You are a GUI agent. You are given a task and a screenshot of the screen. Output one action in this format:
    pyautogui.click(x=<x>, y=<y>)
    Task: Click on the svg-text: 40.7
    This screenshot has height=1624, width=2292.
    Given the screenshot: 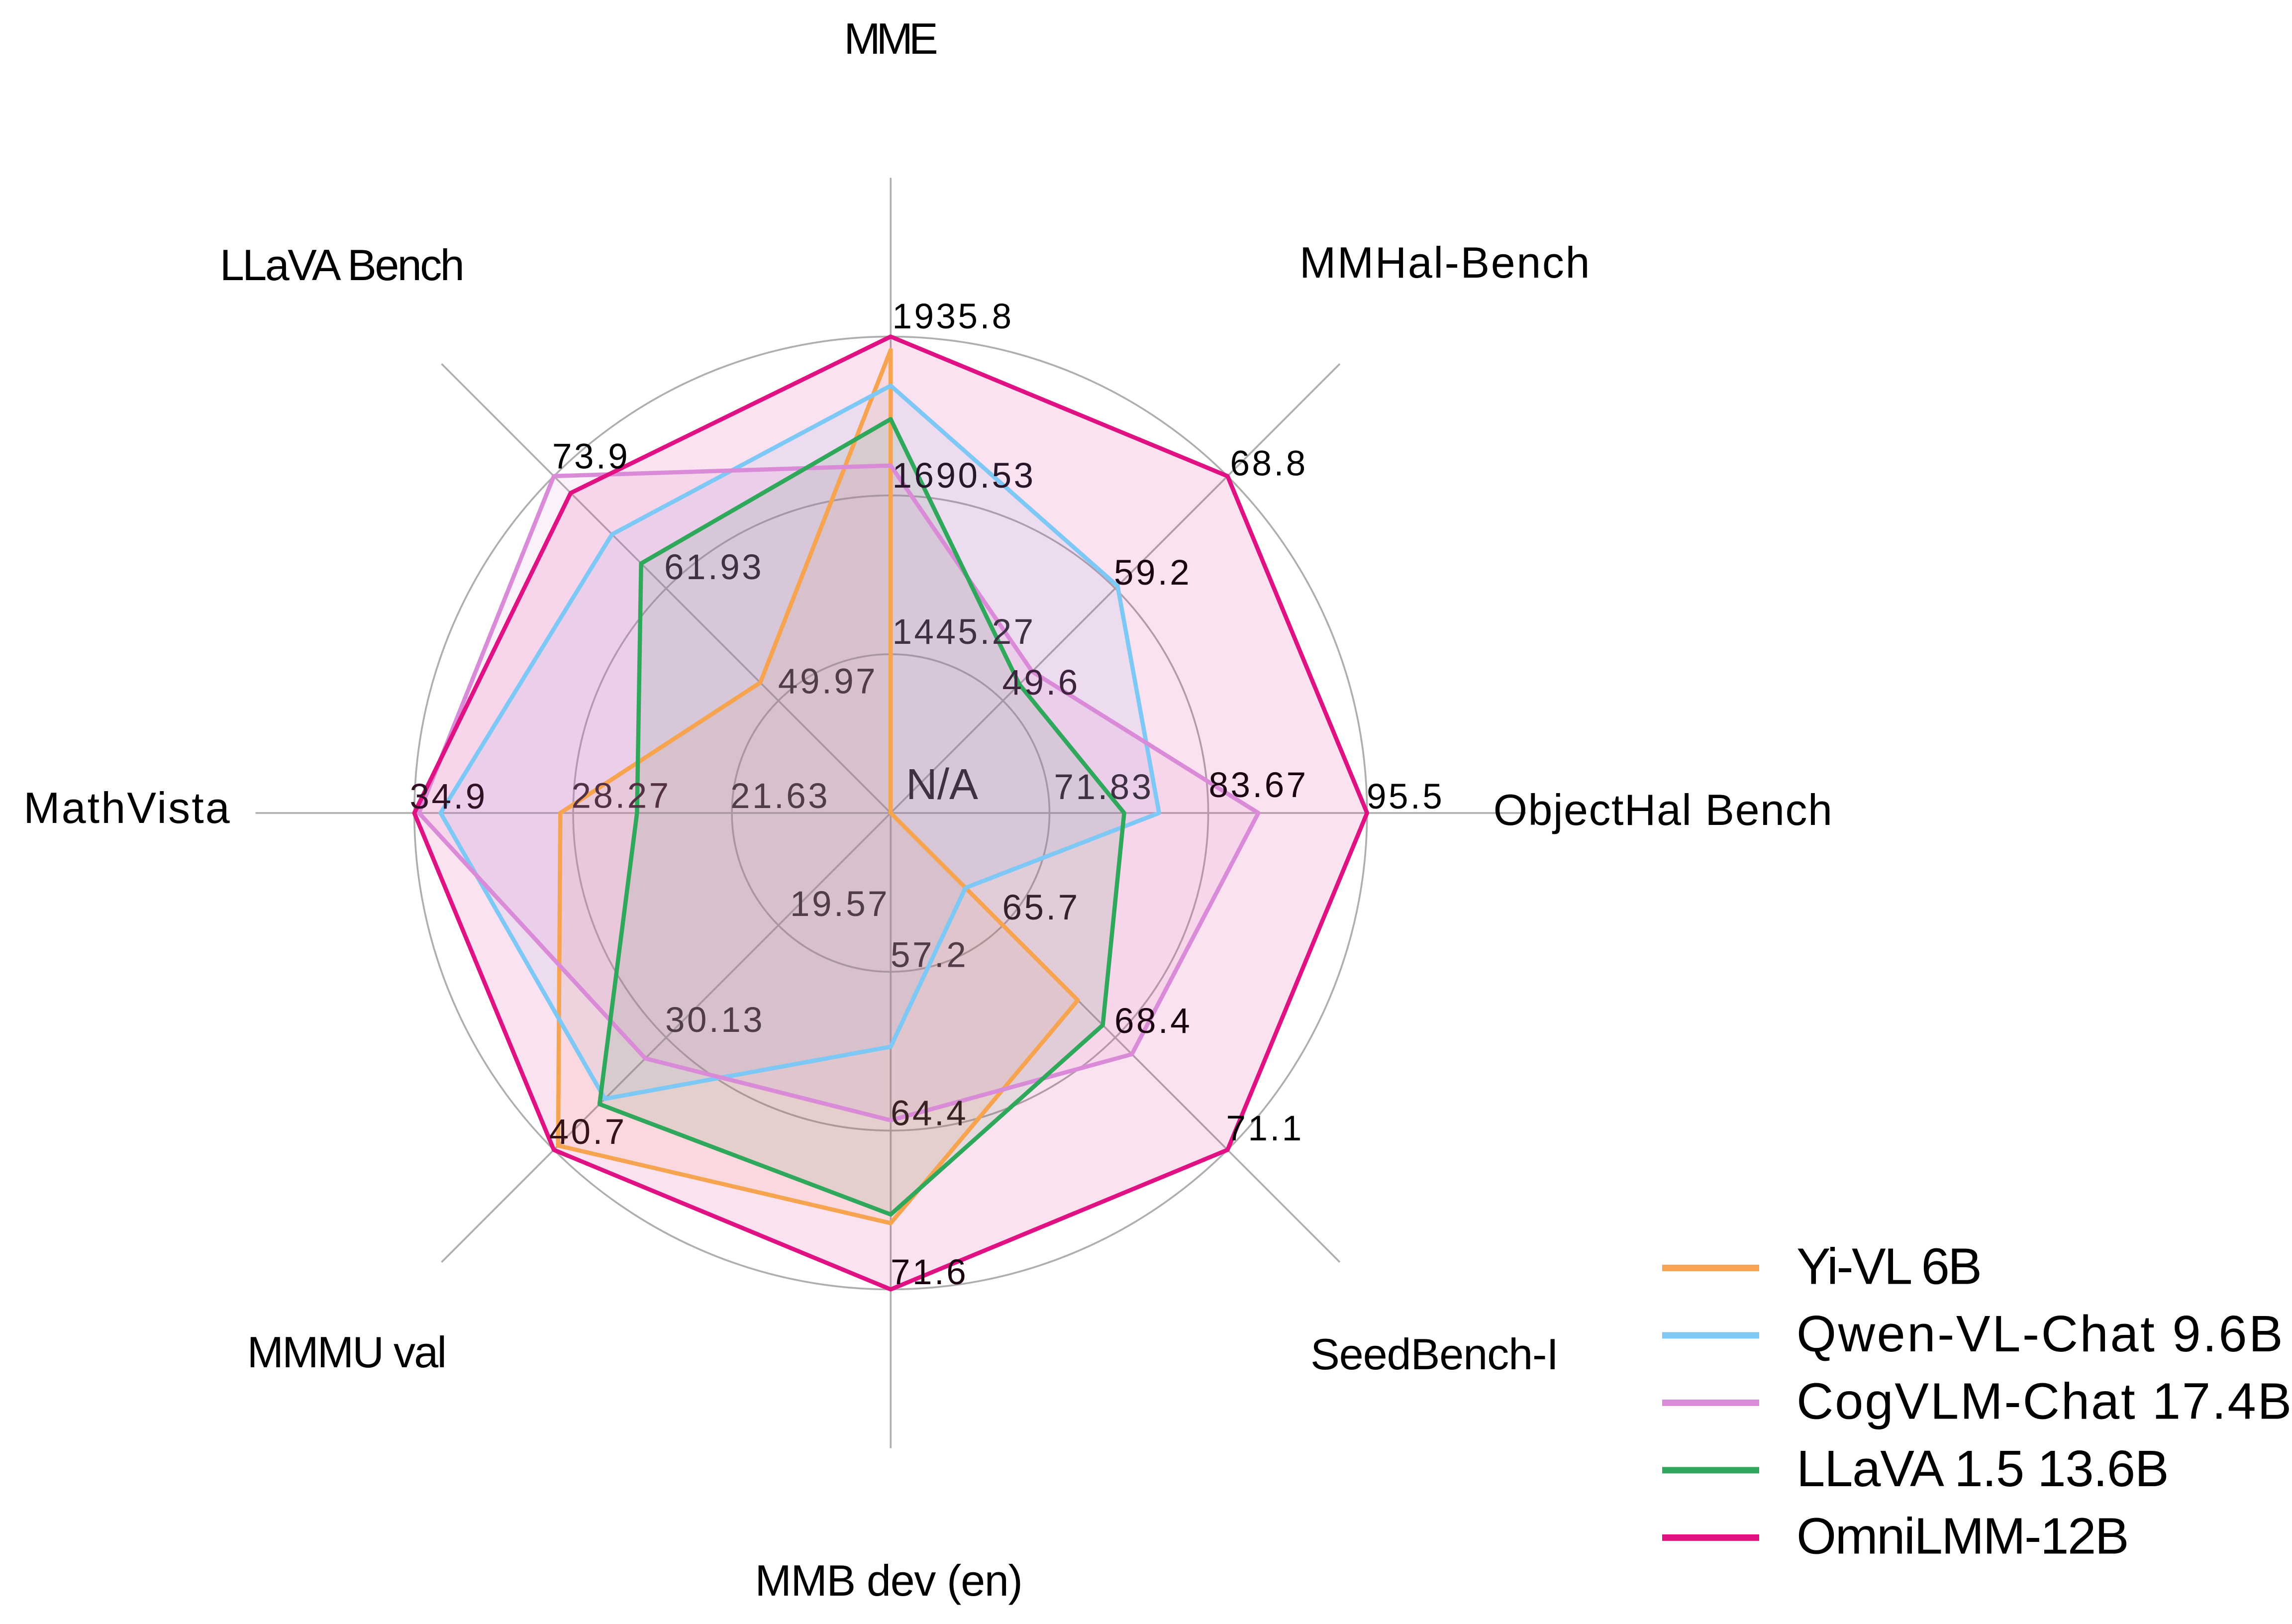 What is the action you would take?
    pyautogui.click(x=588, y=1133)
    